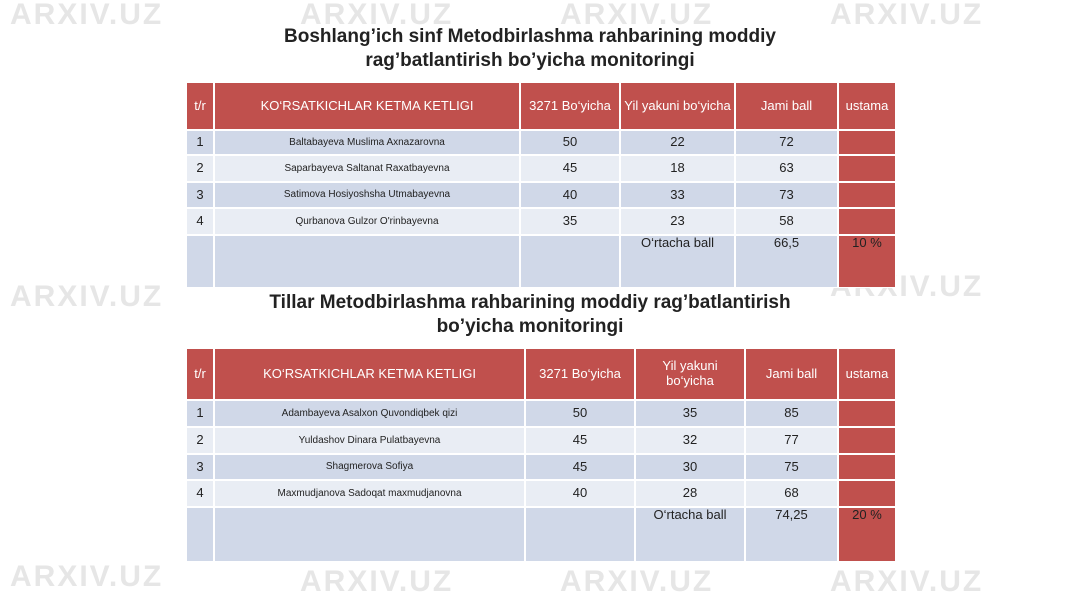 This screenshot has height=600, width=1067. I want to click on name-cell: Shagmerova Sofiya, so click(369, 467).